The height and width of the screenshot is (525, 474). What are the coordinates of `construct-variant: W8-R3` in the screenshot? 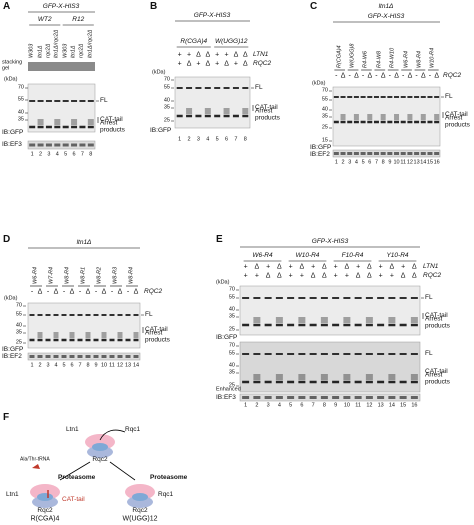 It's located at (115, 275).